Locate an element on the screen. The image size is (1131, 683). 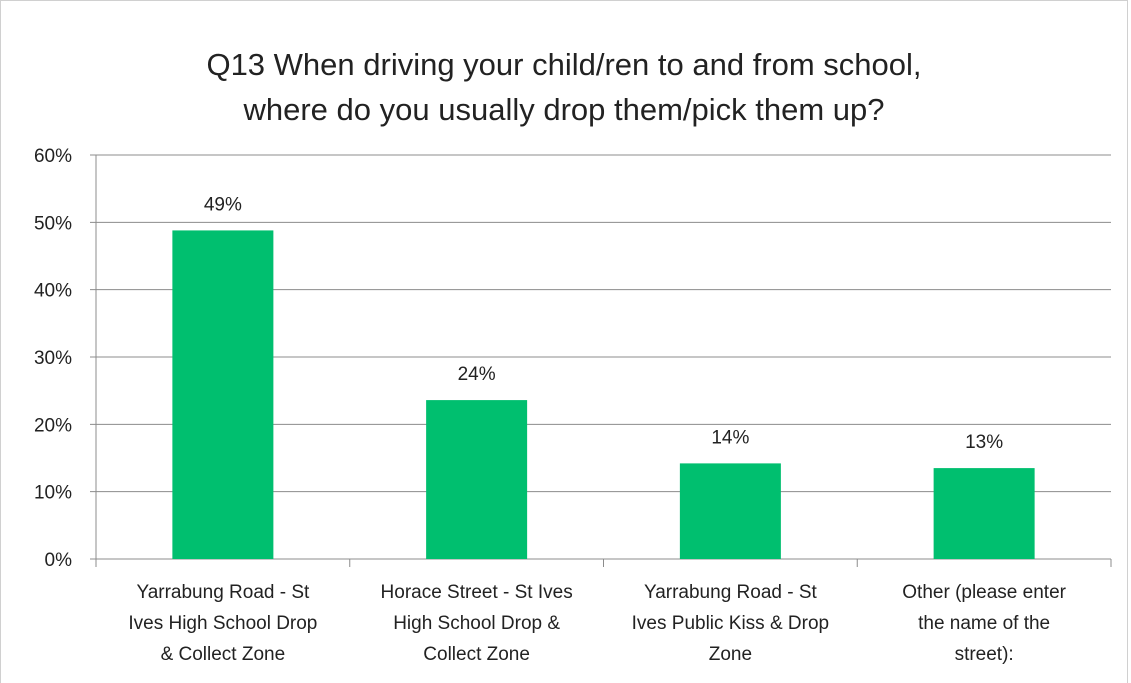
x-category-label: & Collect Zone is located at coordinates (223, 654).